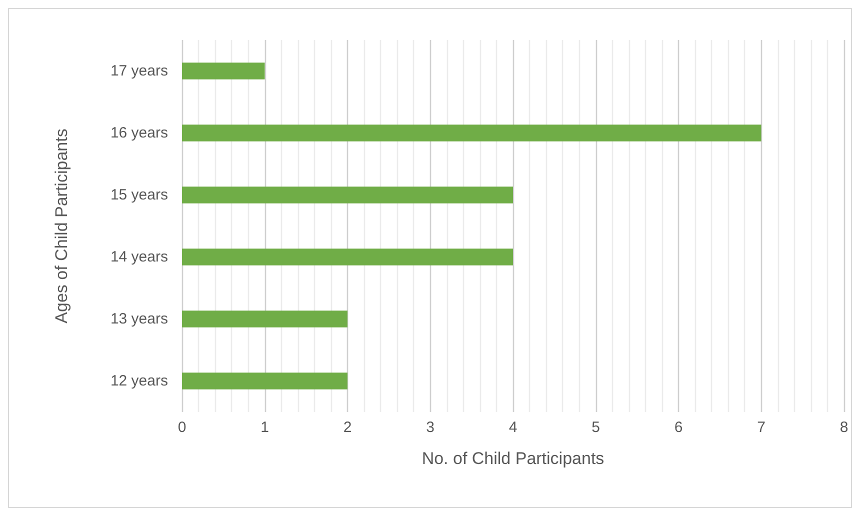  I want to click on x-tick-label: 0, so click(182, 427).